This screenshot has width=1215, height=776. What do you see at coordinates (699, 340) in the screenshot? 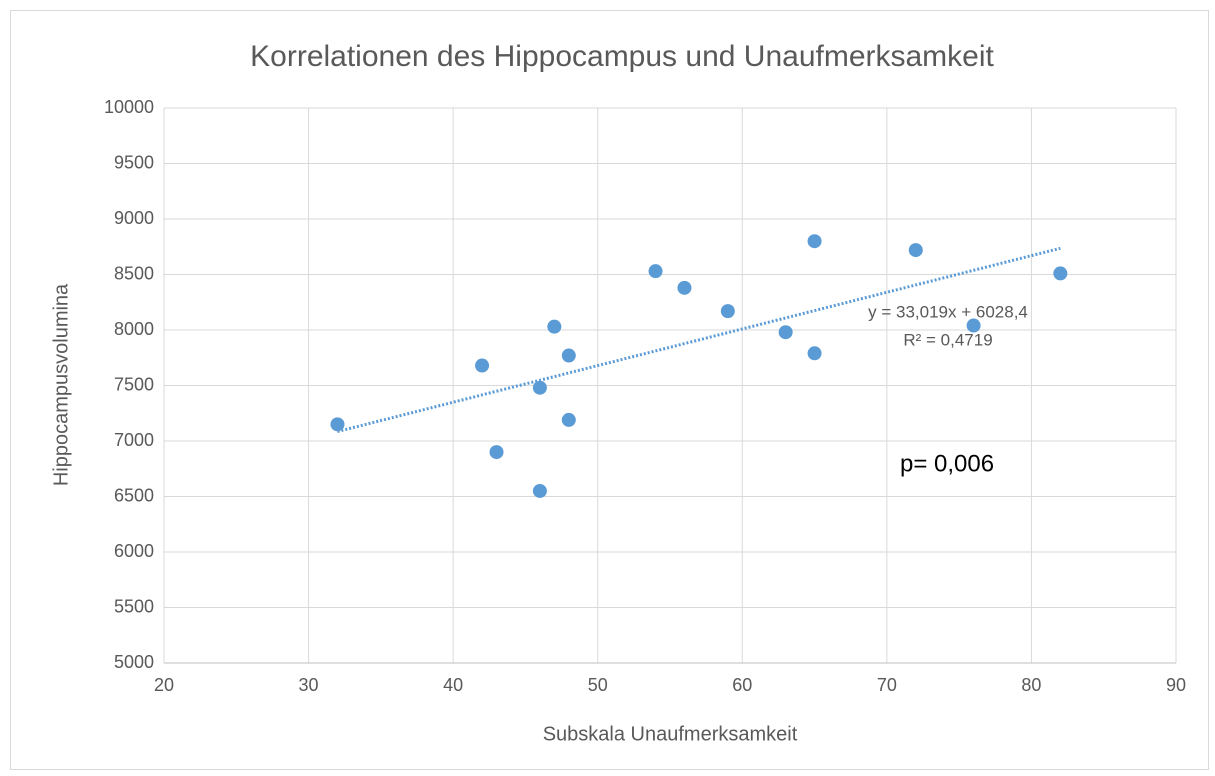
I see `trendline` at bounding box center [699, 340].